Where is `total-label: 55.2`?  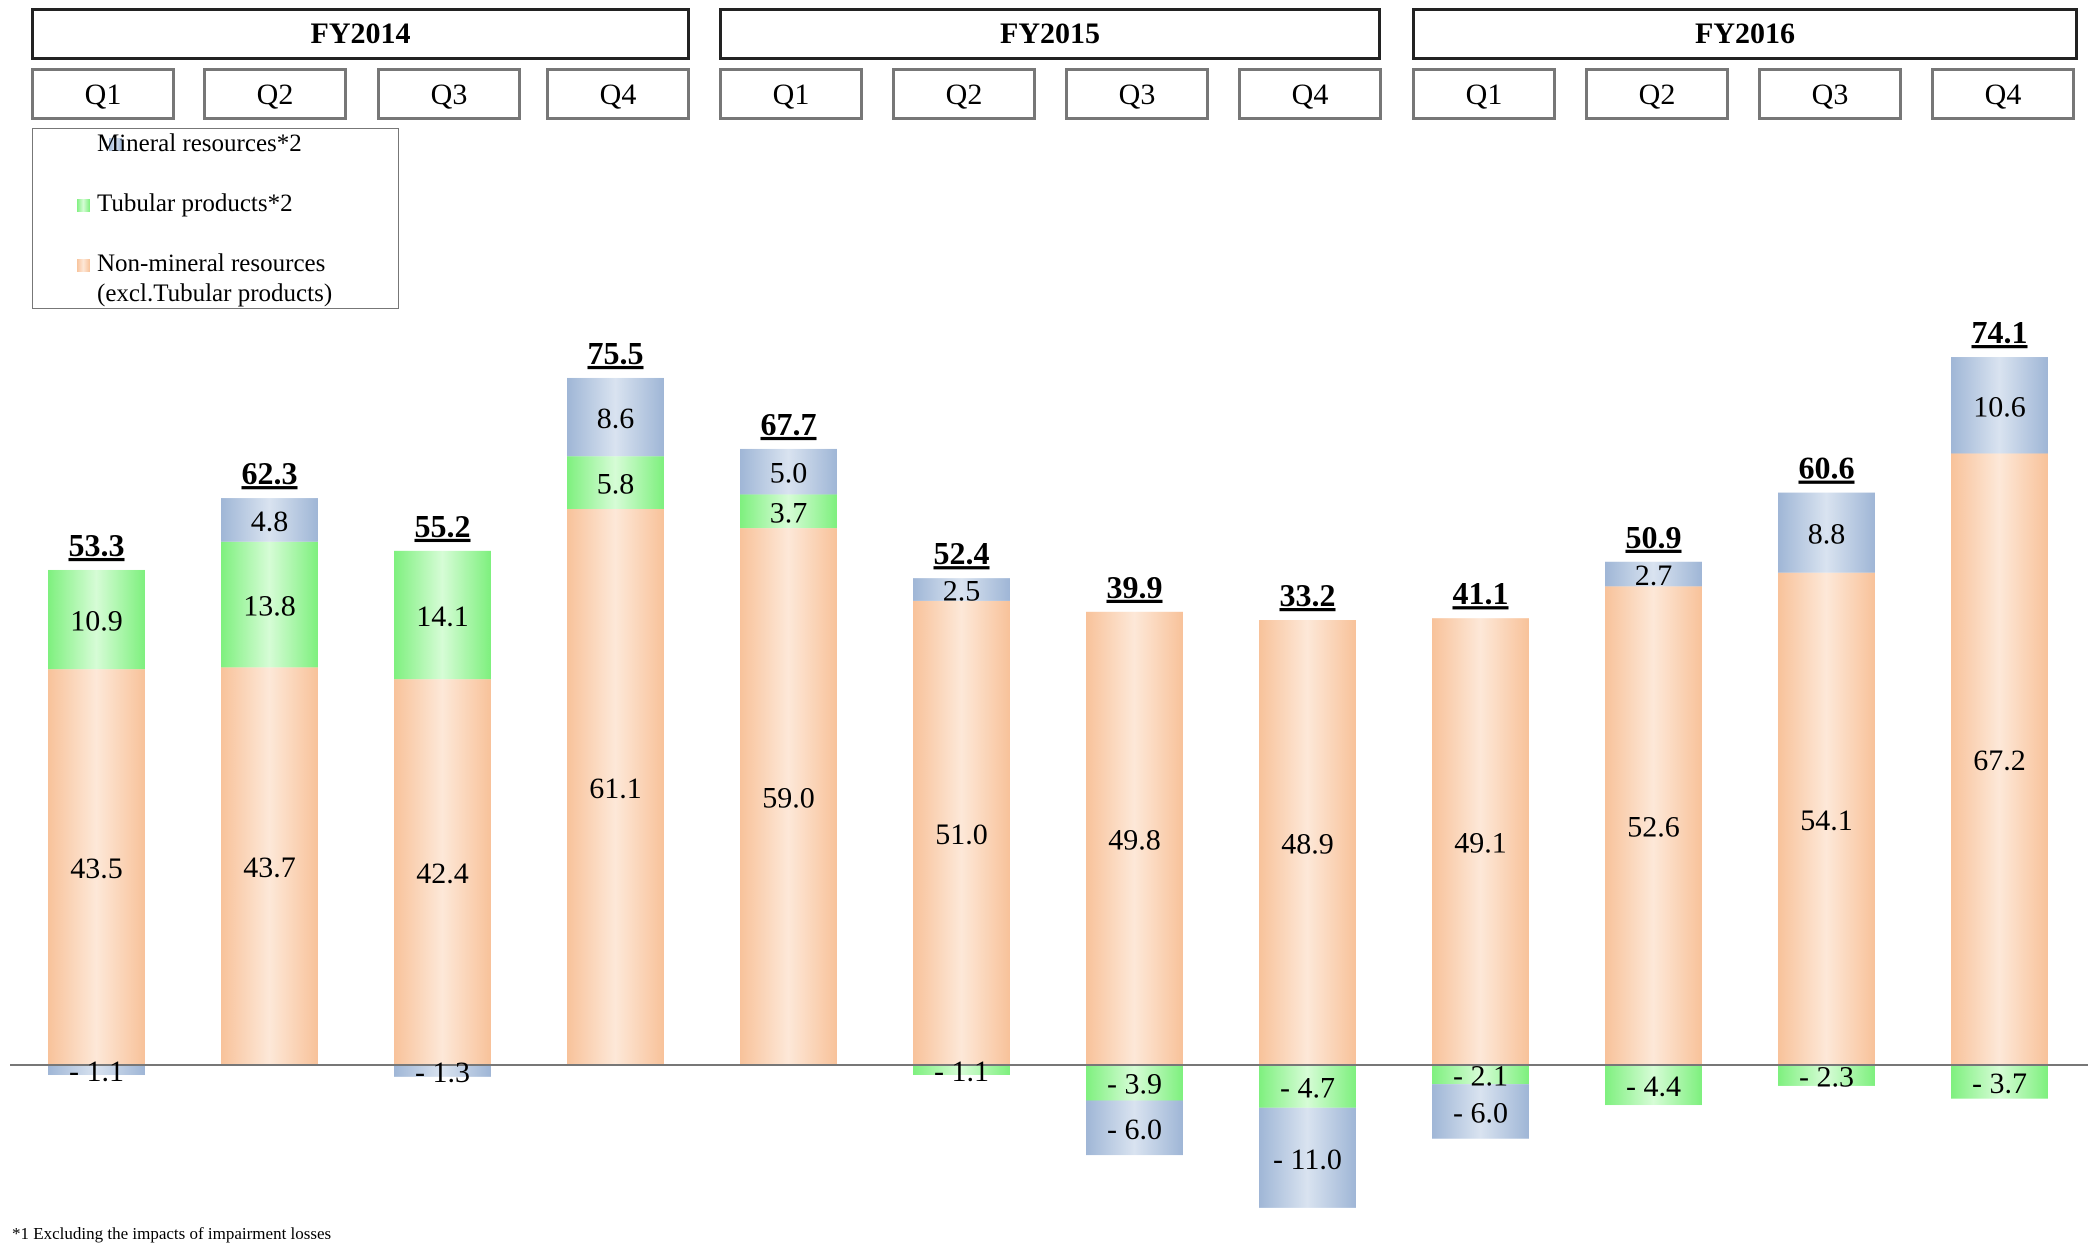 total-label: 55.2 is located at coordinates (443, 526).